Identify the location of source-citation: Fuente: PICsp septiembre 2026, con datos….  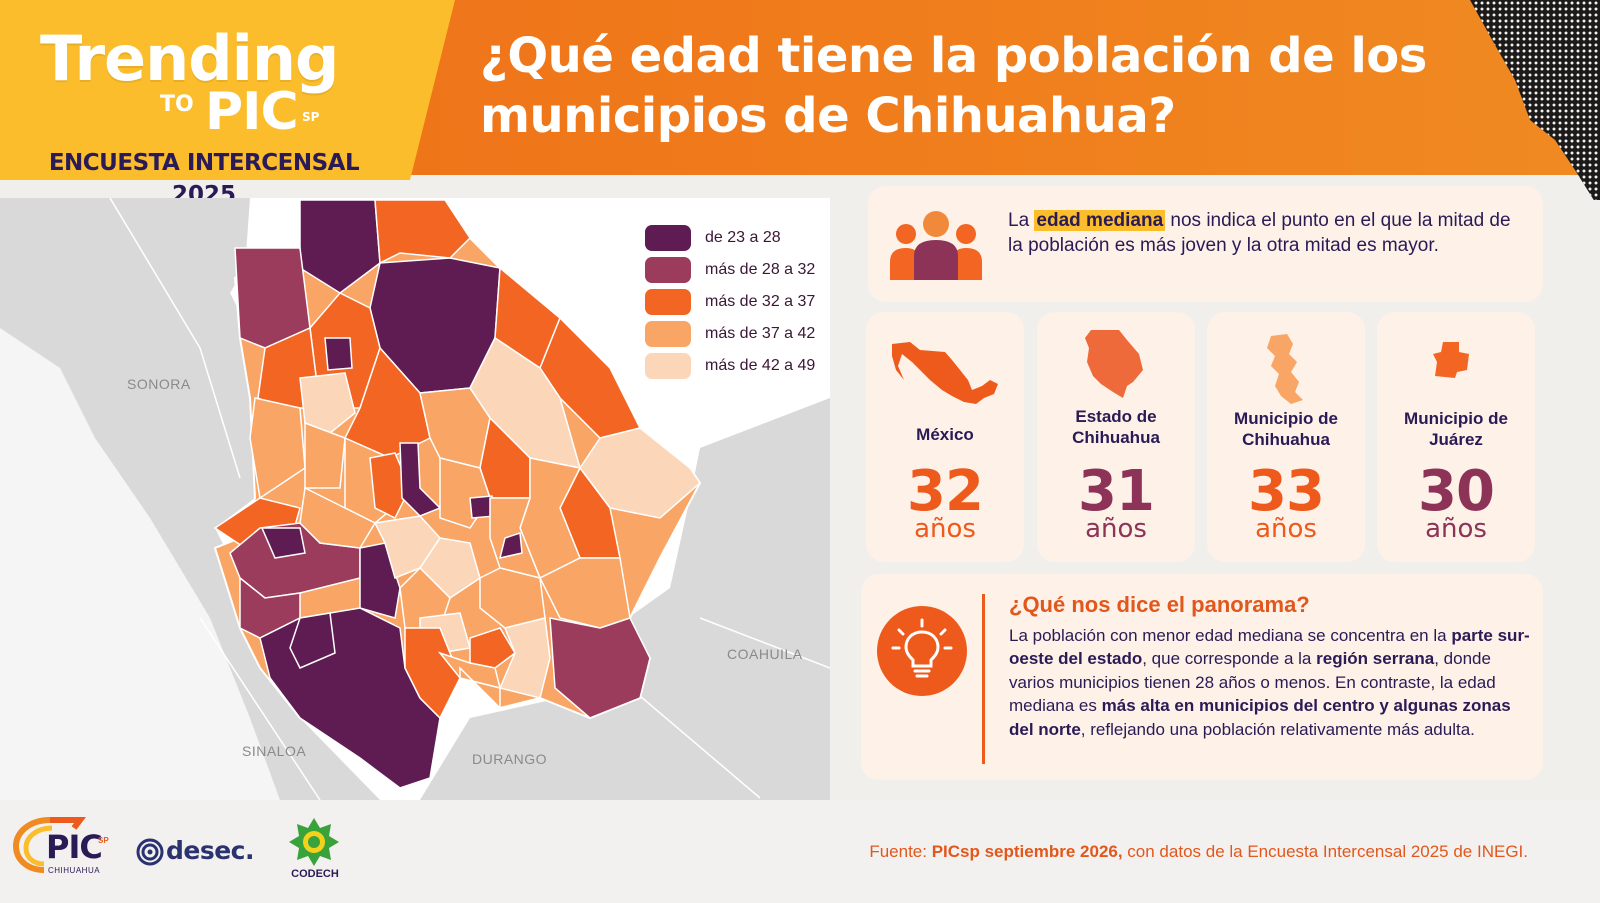
(1198, 852).